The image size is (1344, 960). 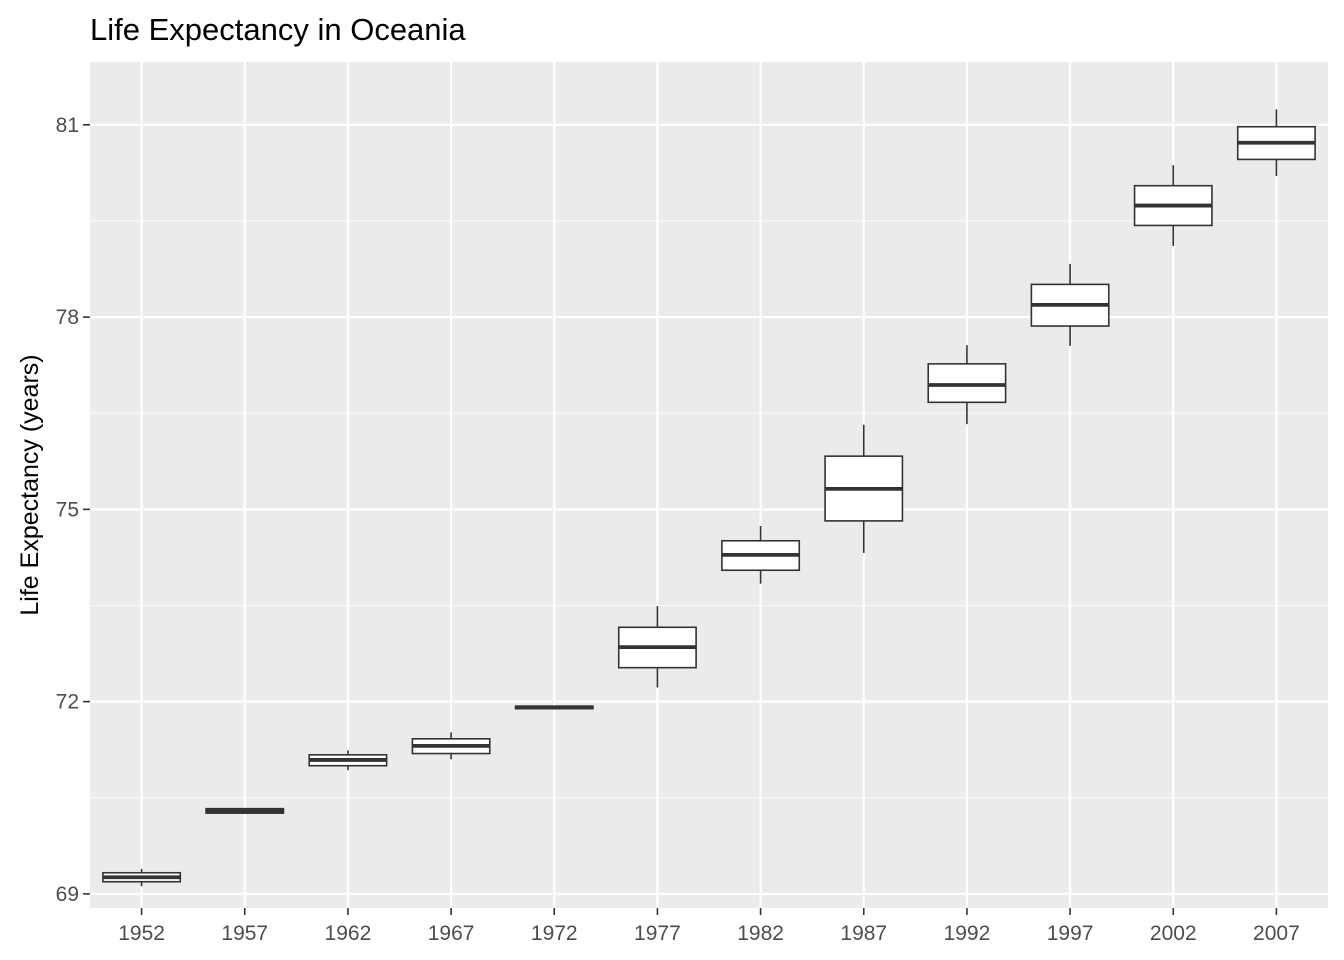 I want to click on x-tick-label: 1957, so click(x=244, y=933).